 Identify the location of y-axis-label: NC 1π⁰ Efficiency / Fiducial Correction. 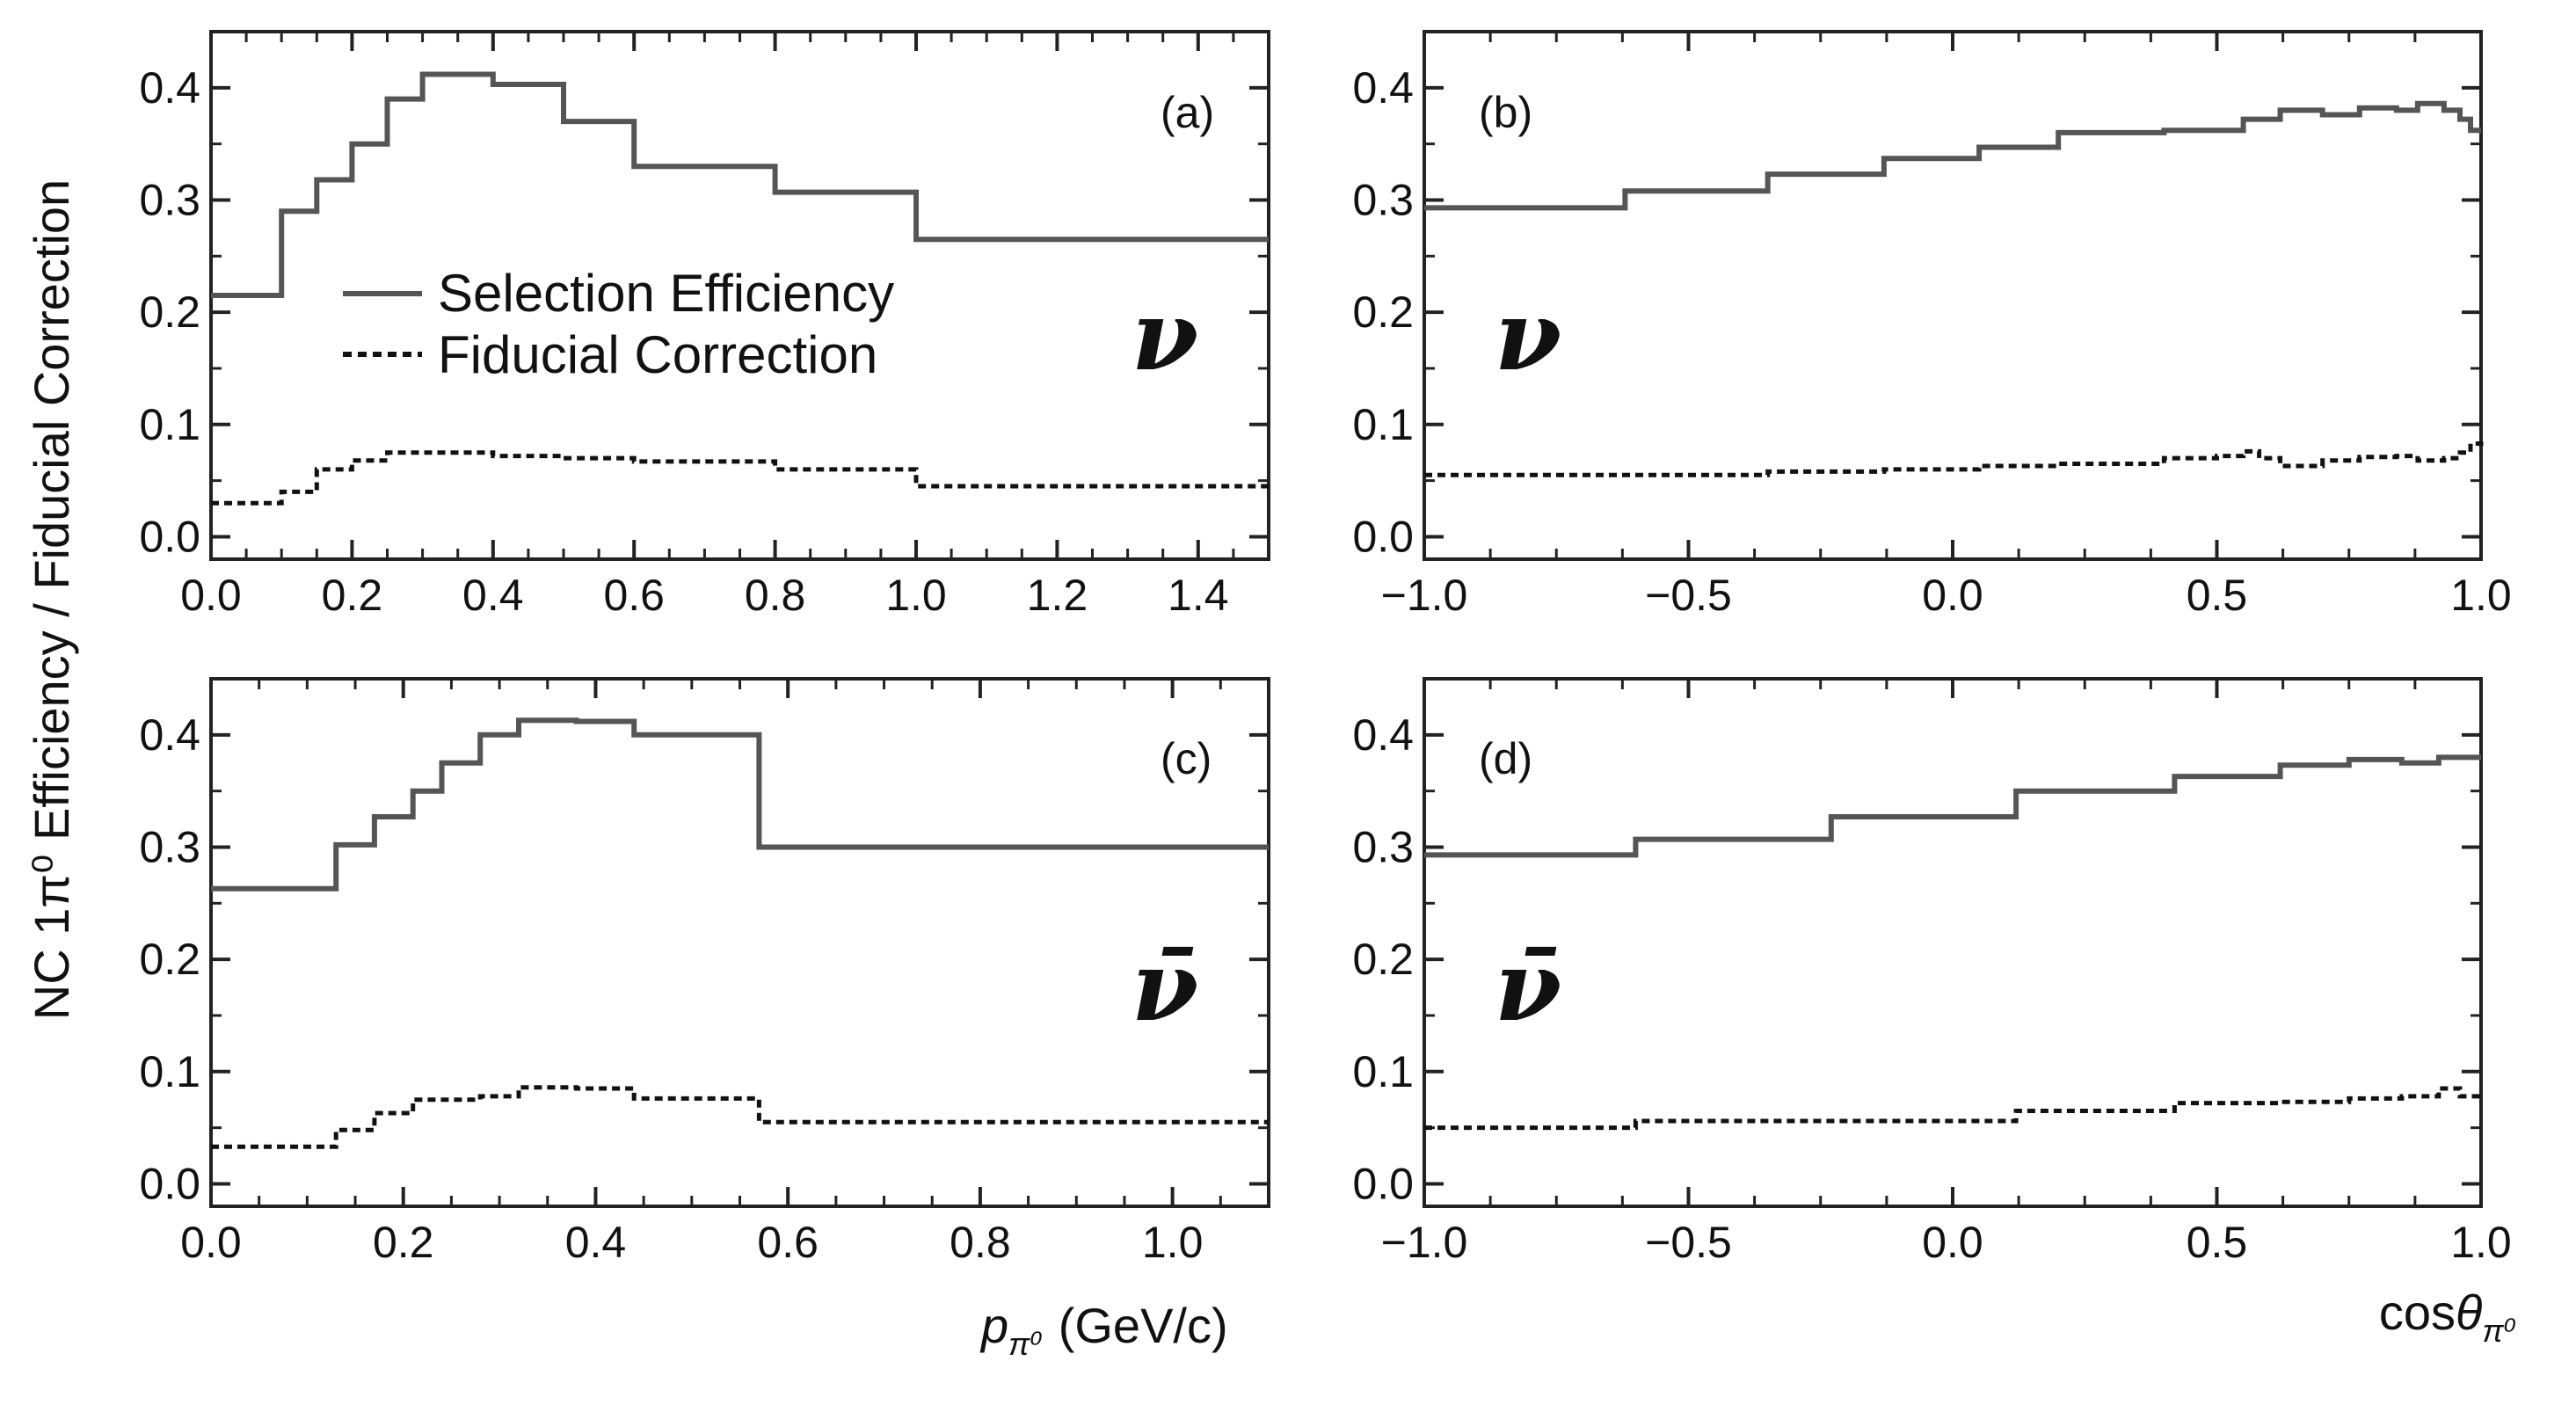
(51, 599).